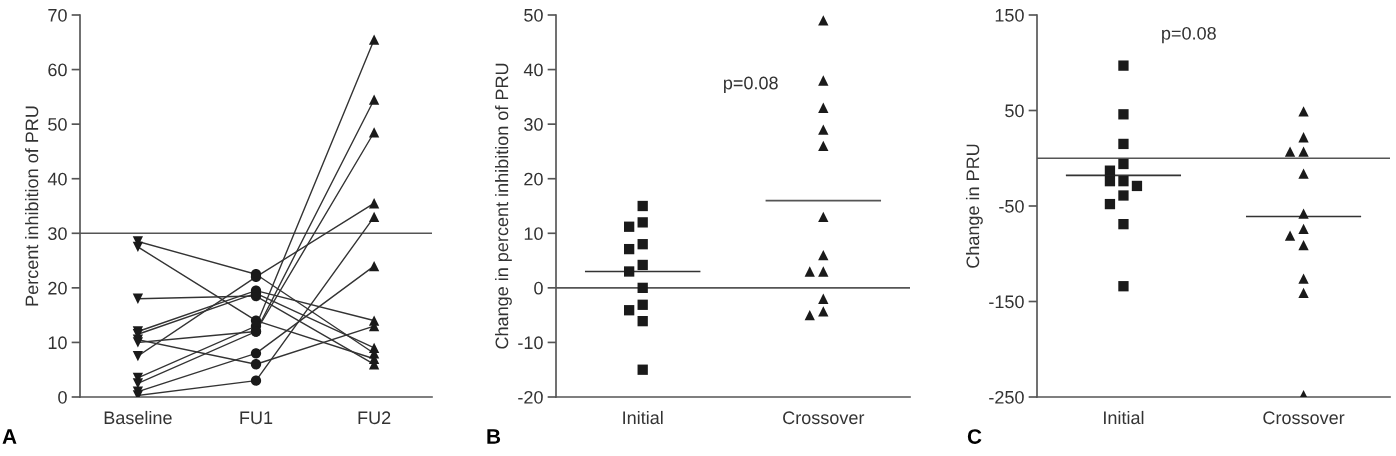 The height and width of the screenshot is (456, 1396). Describe the element at coordinates (1009, 15) in the screenshot. I see `y-tick-label: 150` at that location.